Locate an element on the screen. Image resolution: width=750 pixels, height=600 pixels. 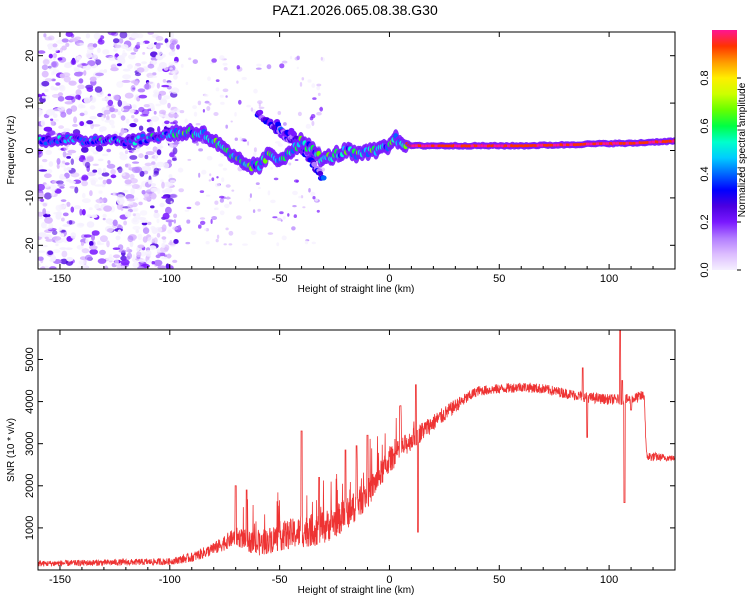
band-cell is located at coordinates (260, 112).